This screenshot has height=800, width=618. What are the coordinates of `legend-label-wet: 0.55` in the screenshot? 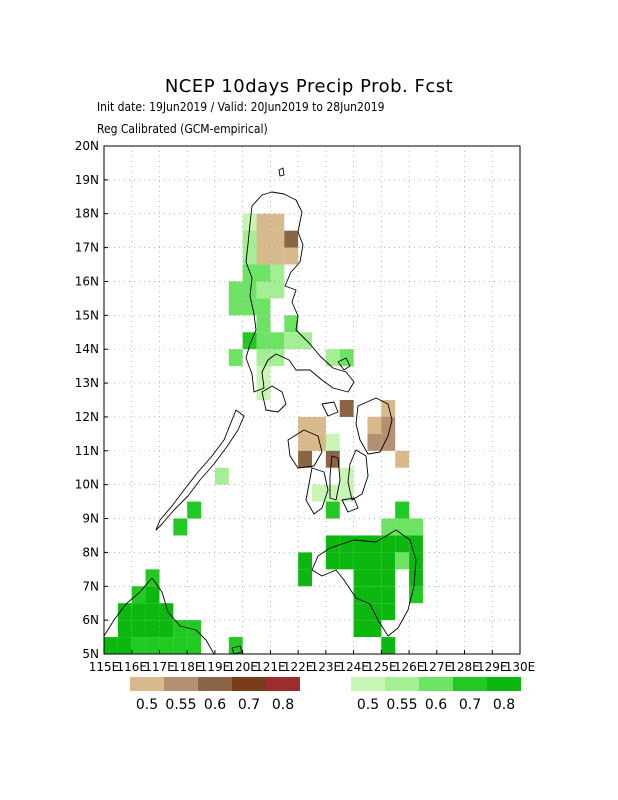 It's located at (401, 705).